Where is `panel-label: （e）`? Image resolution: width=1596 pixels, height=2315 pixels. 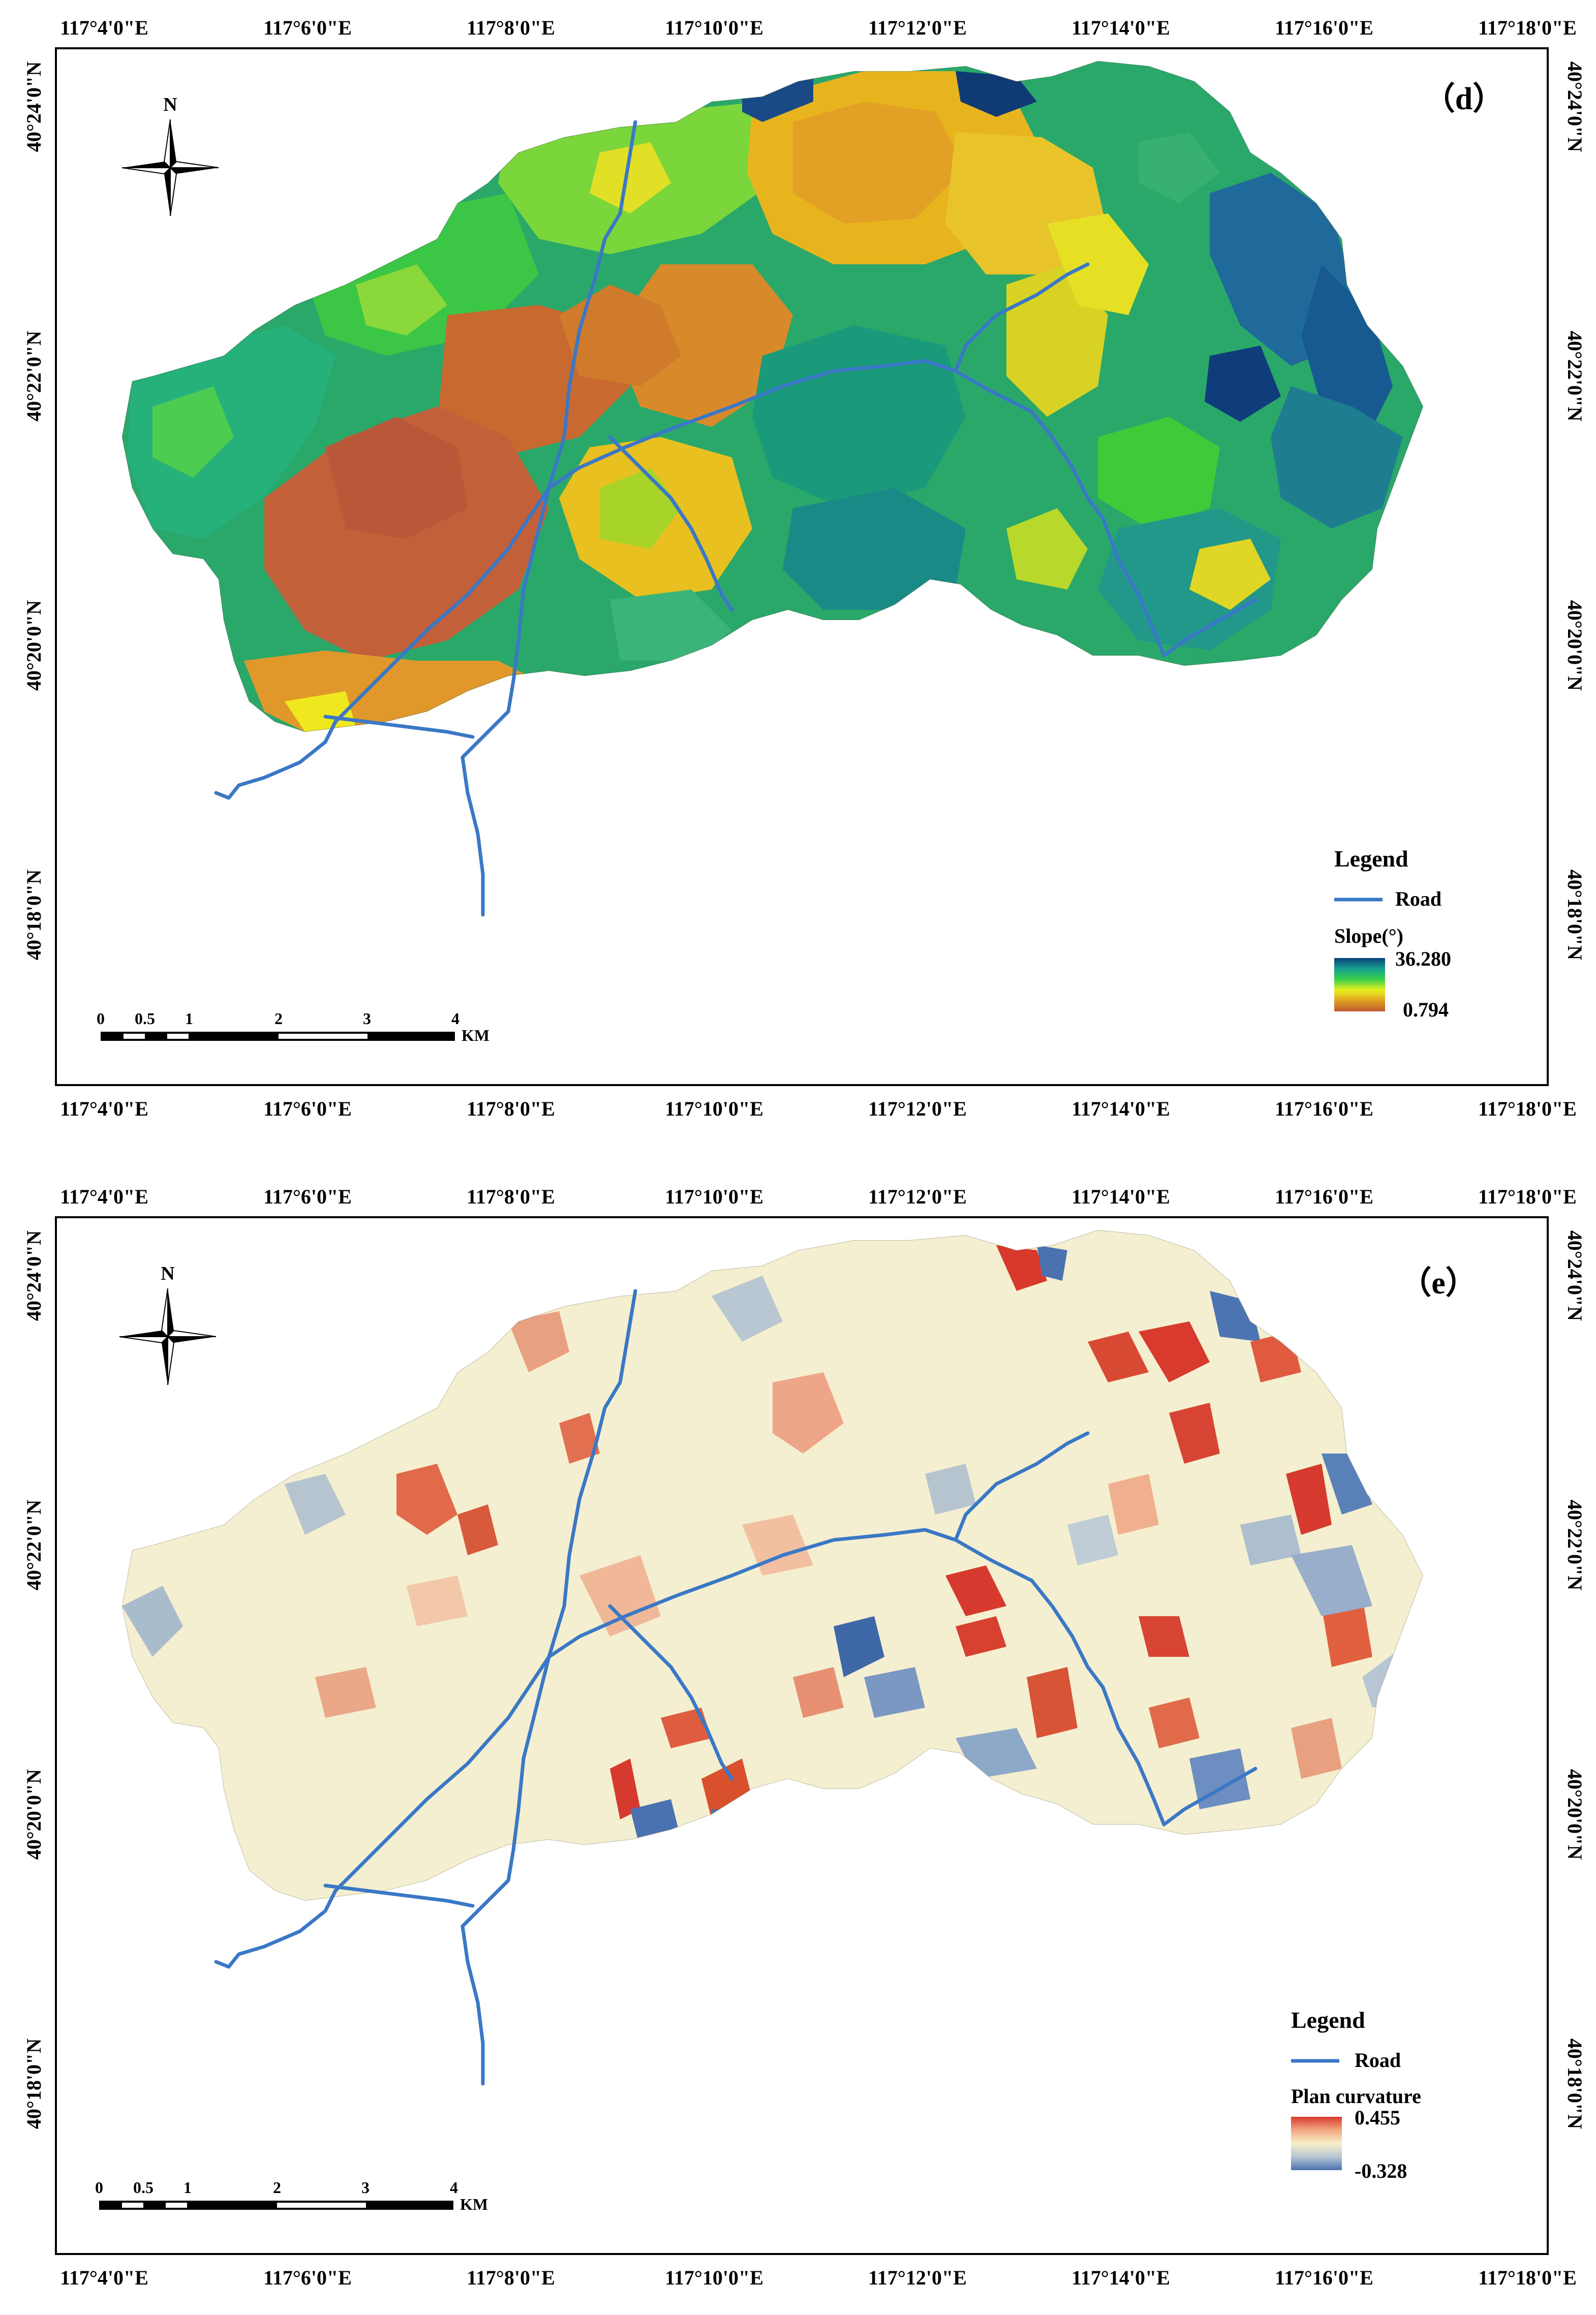
panel-label: （e） is located at coordinates (1438, 1283).